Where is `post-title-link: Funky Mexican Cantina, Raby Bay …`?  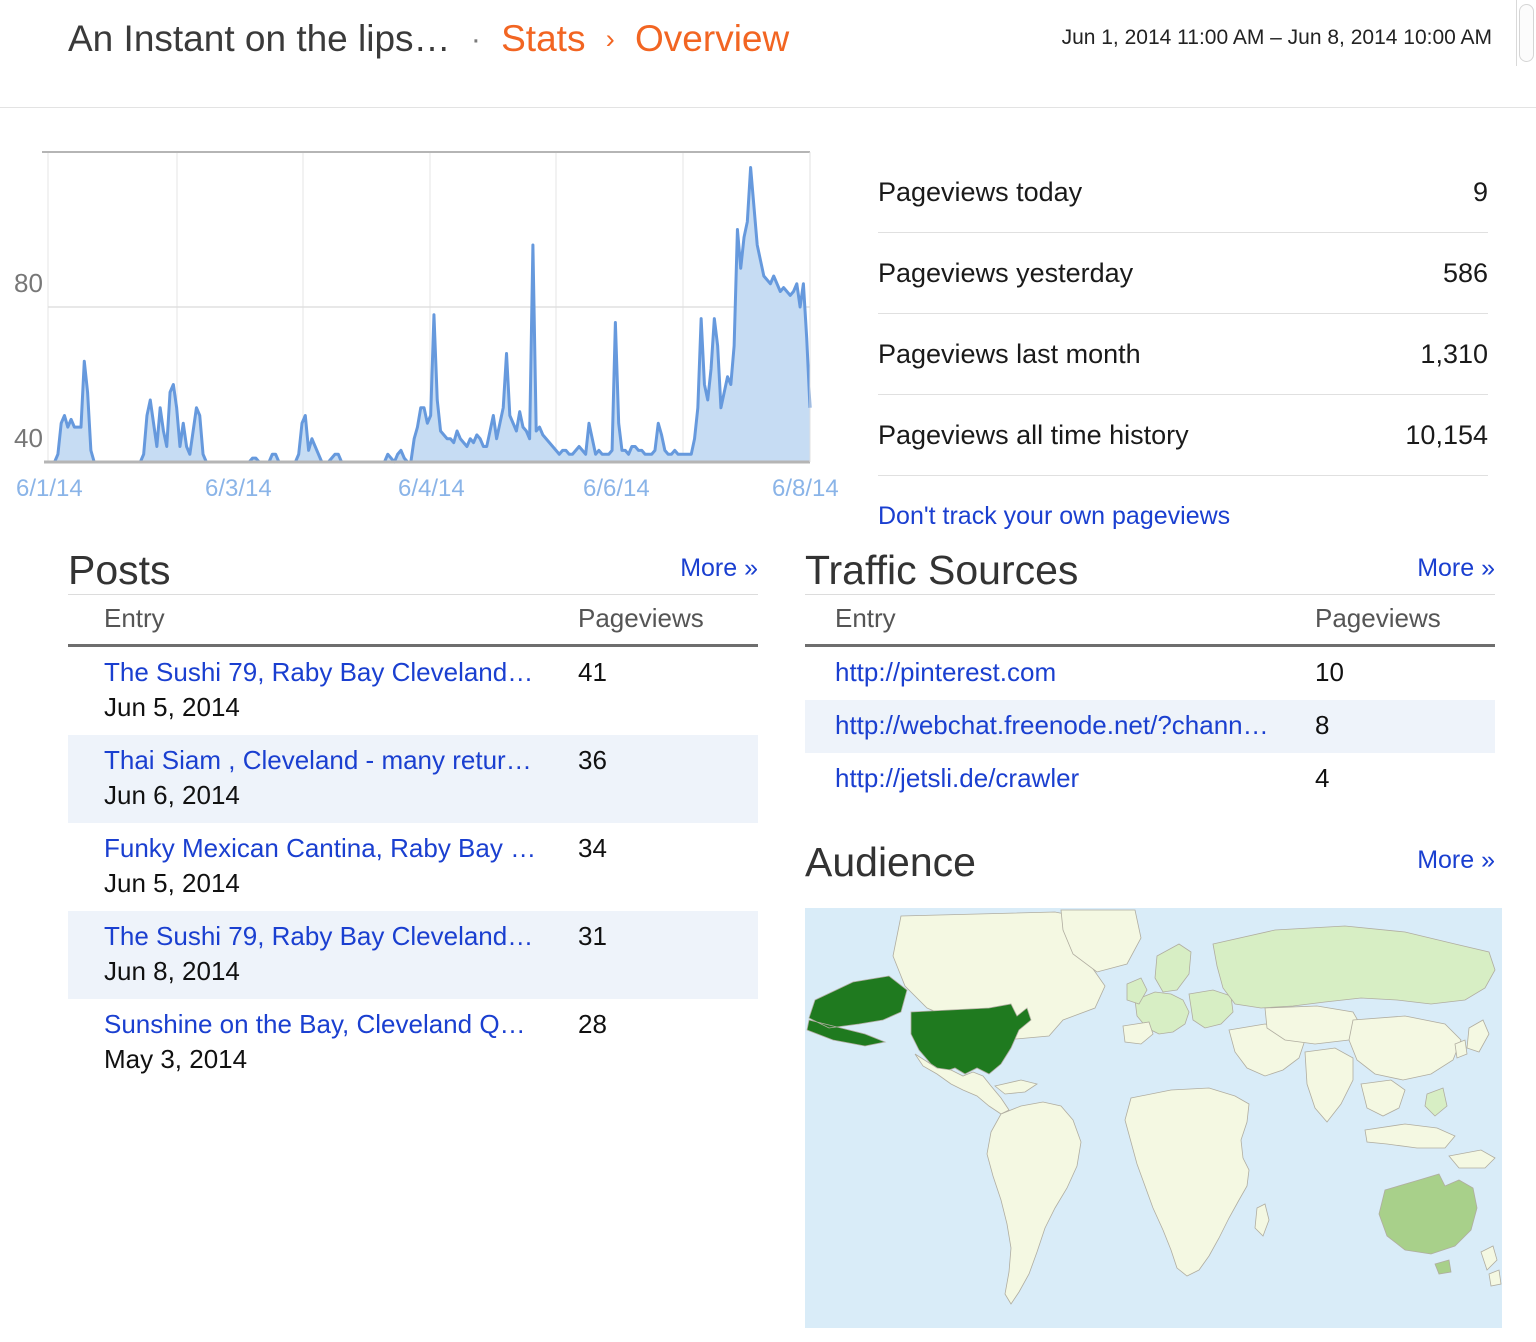 post-title-link: Funky Mexican Cantina, Raby Bay … is located at coordinates (320, 848).